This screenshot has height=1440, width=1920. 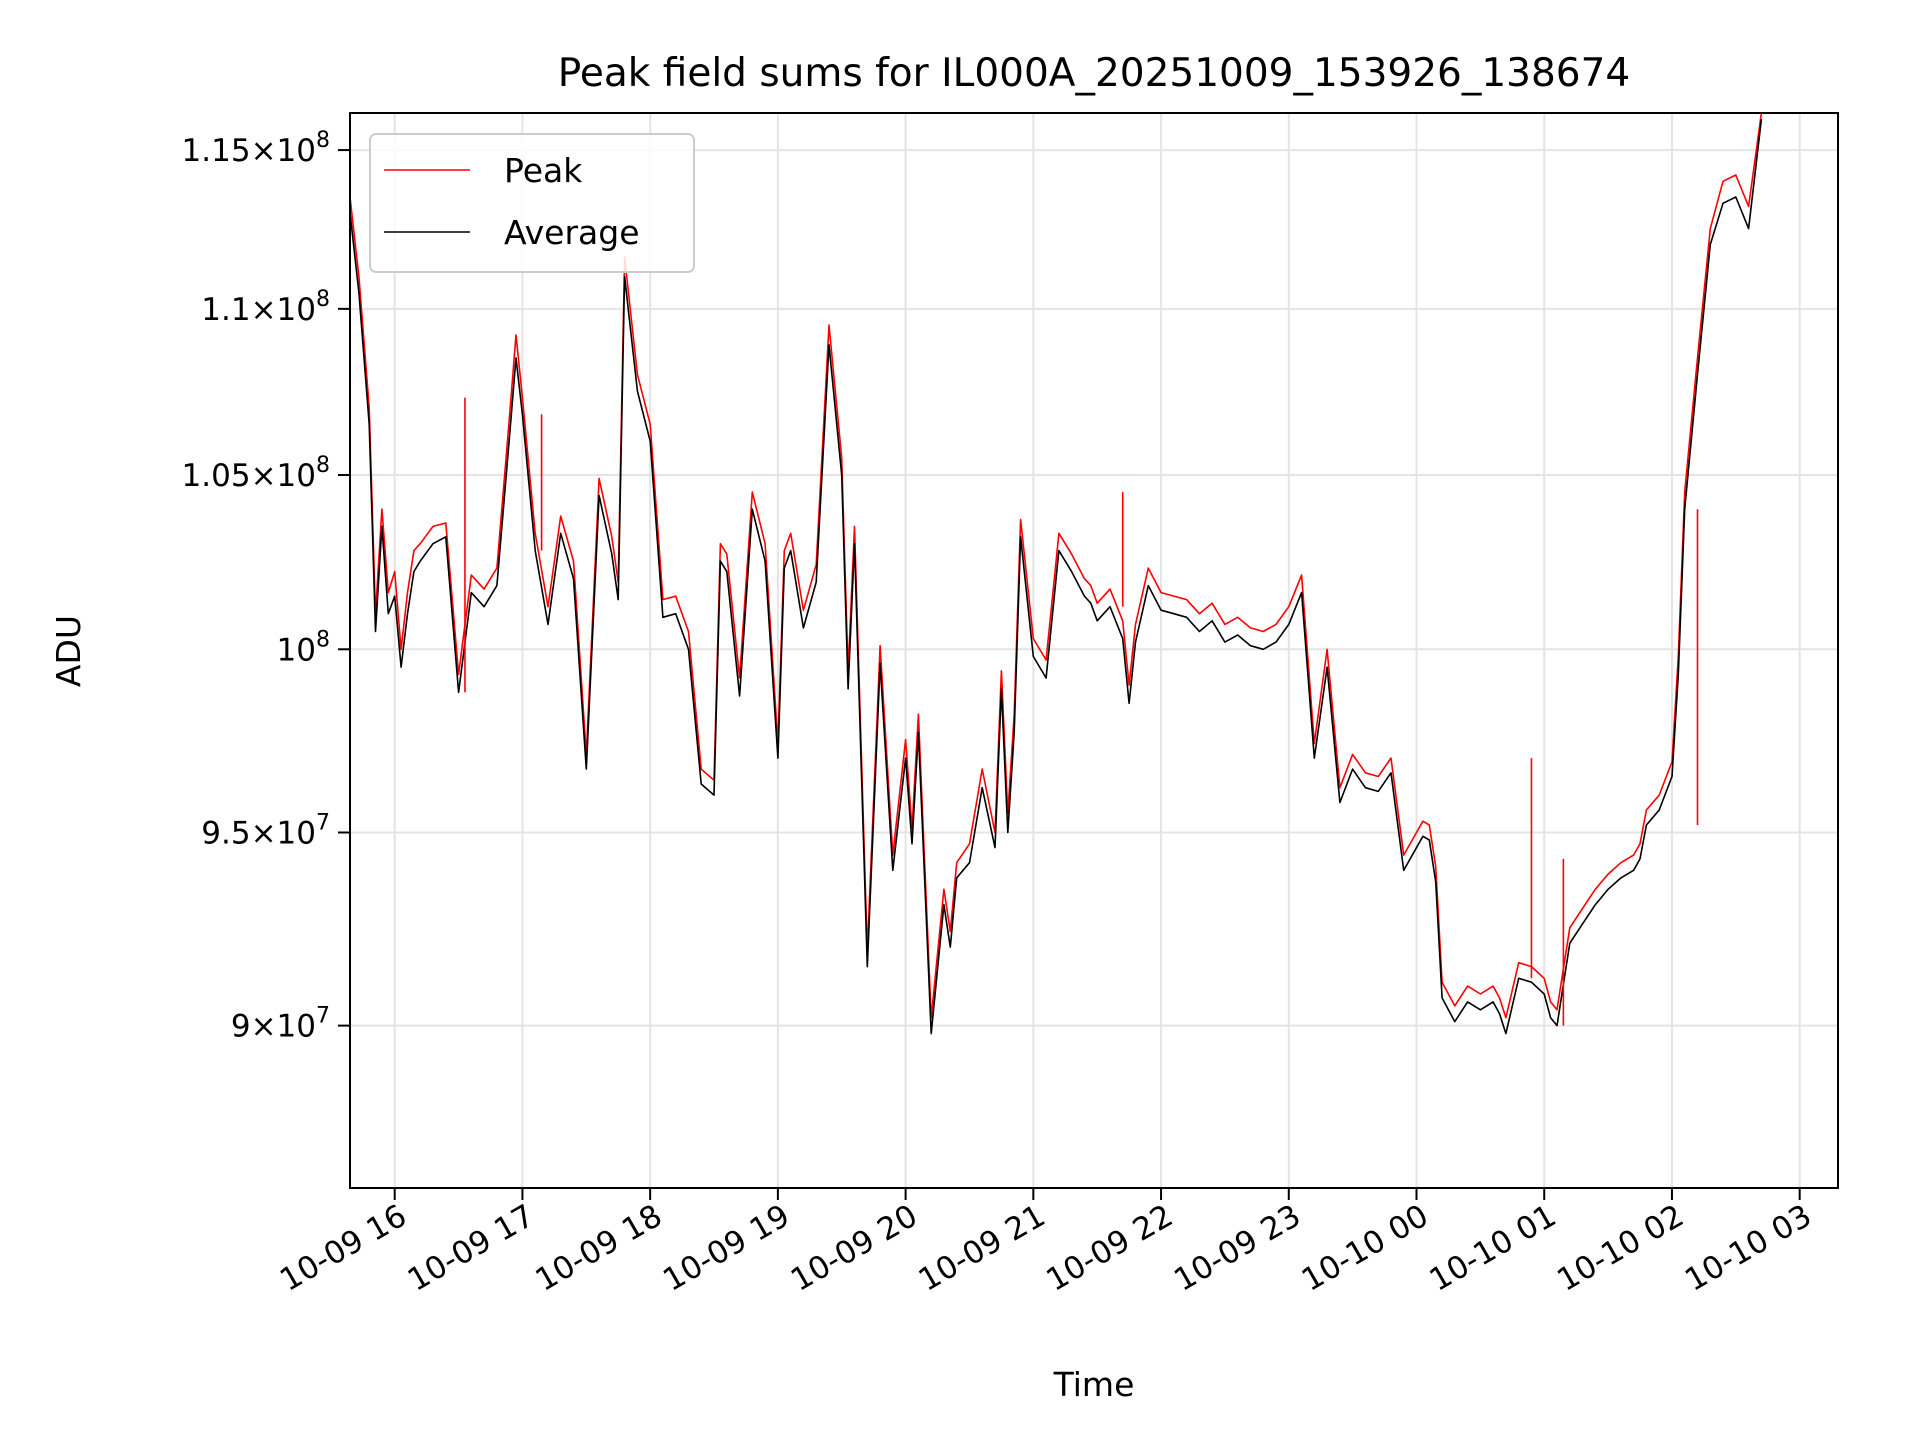 What do you see at coordinates (303, 647) in the screenshot?
I see `y-tick-label: 108` at bounding box center [303, 647].